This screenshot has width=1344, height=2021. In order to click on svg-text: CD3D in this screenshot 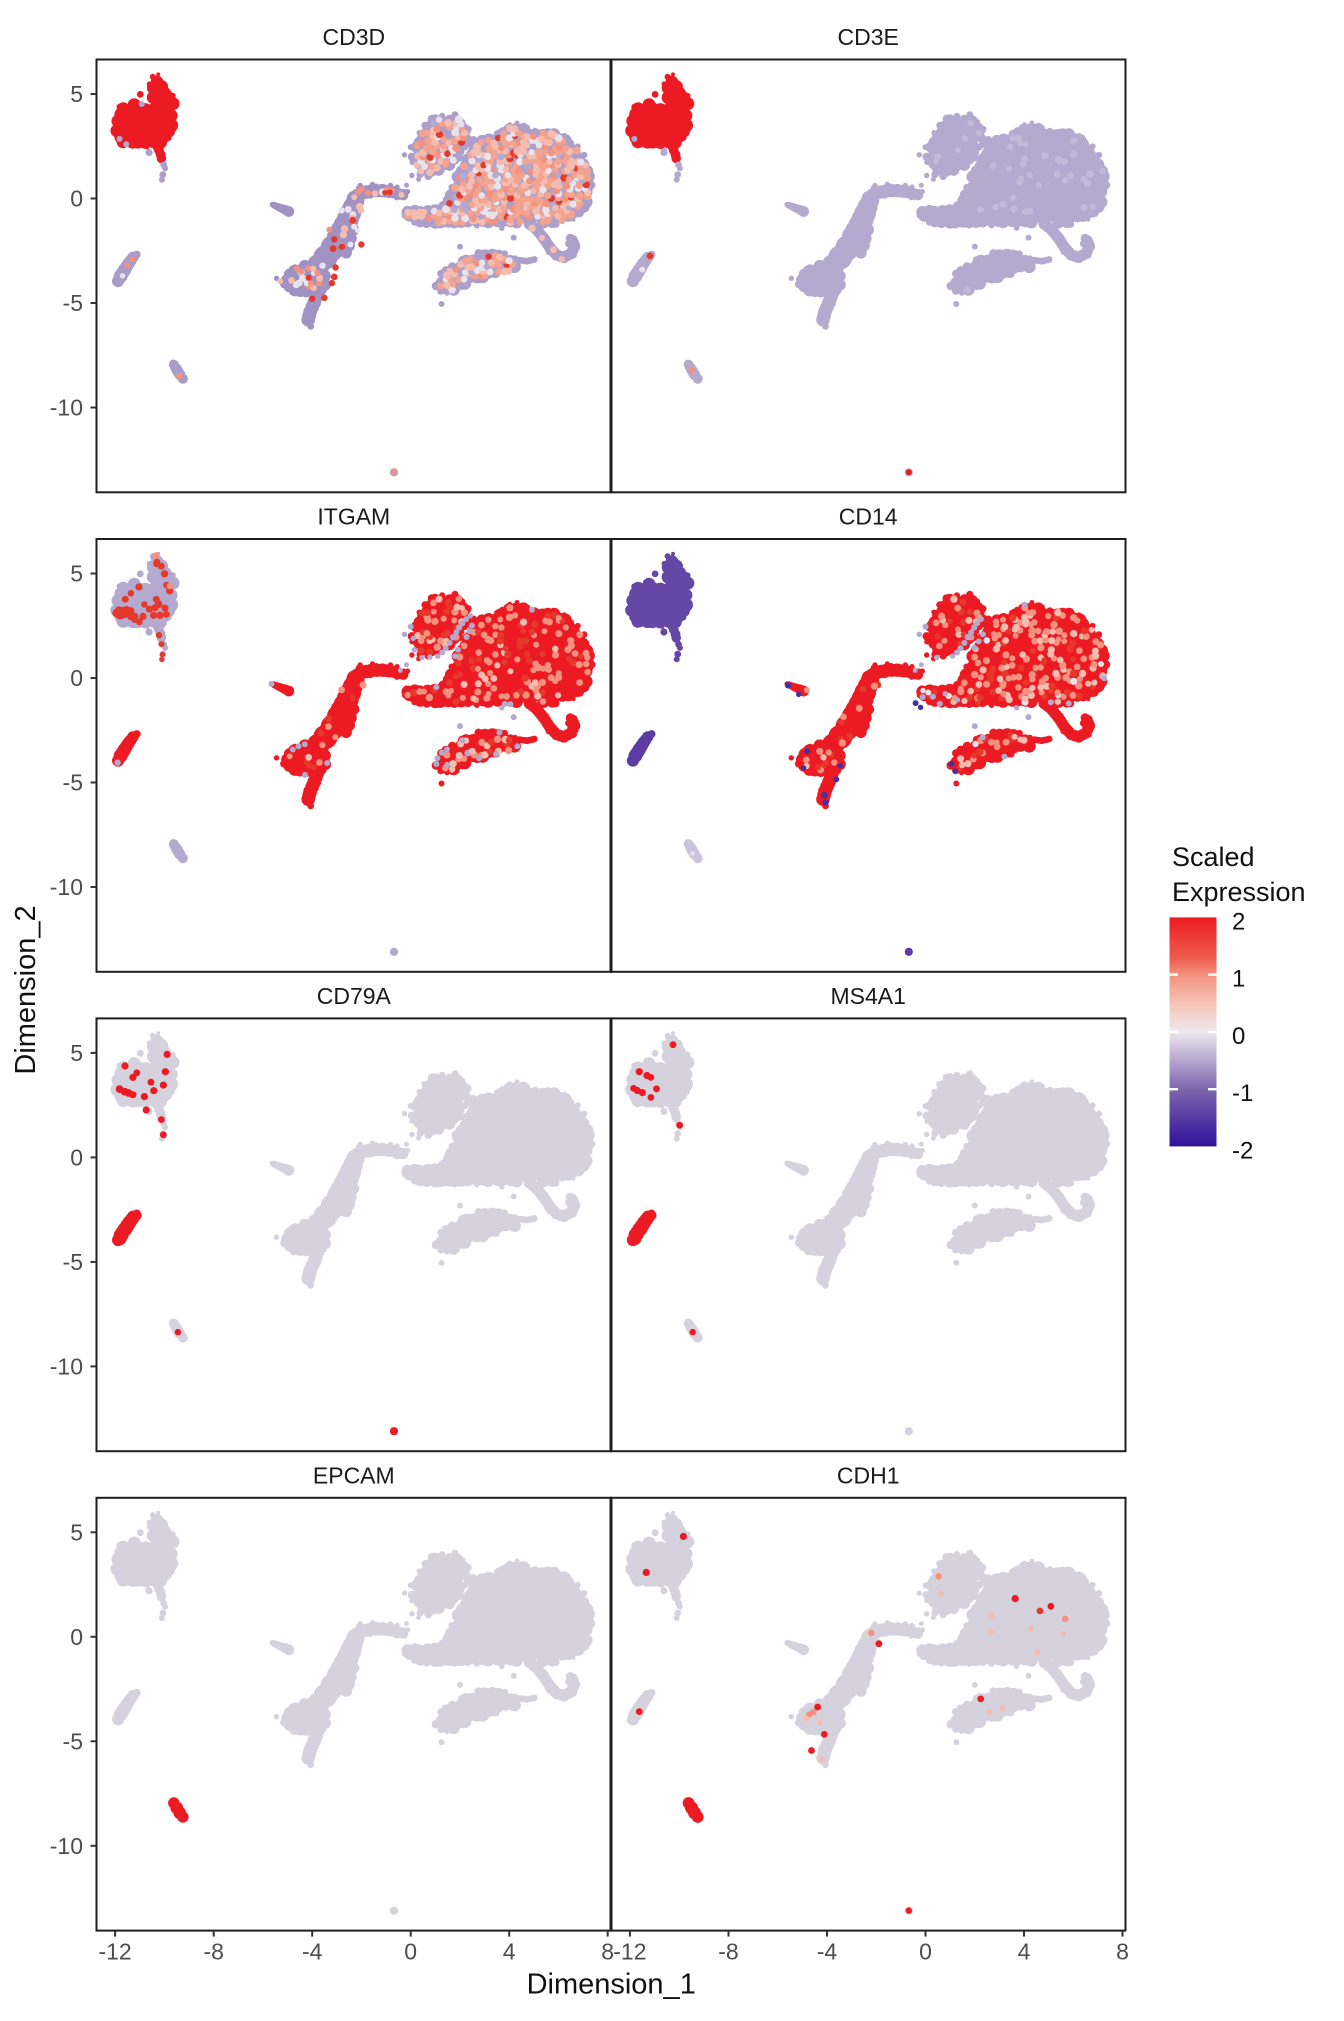, I will do `click(353, 37)`.